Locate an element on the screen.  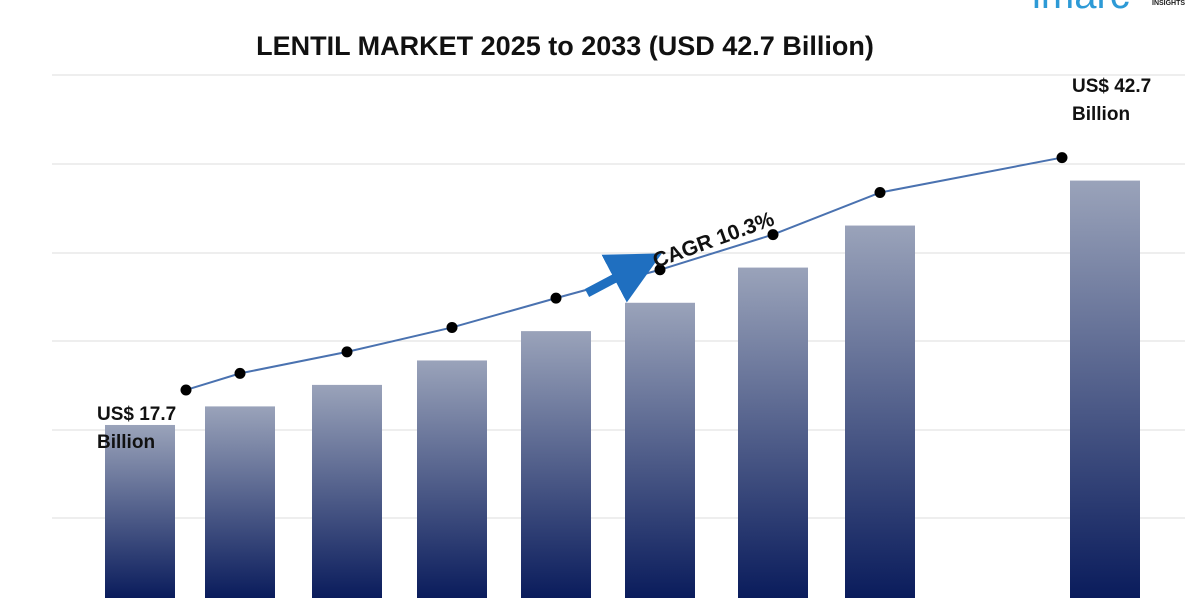
trend-point-2032 is located at coordinates (880, 193).